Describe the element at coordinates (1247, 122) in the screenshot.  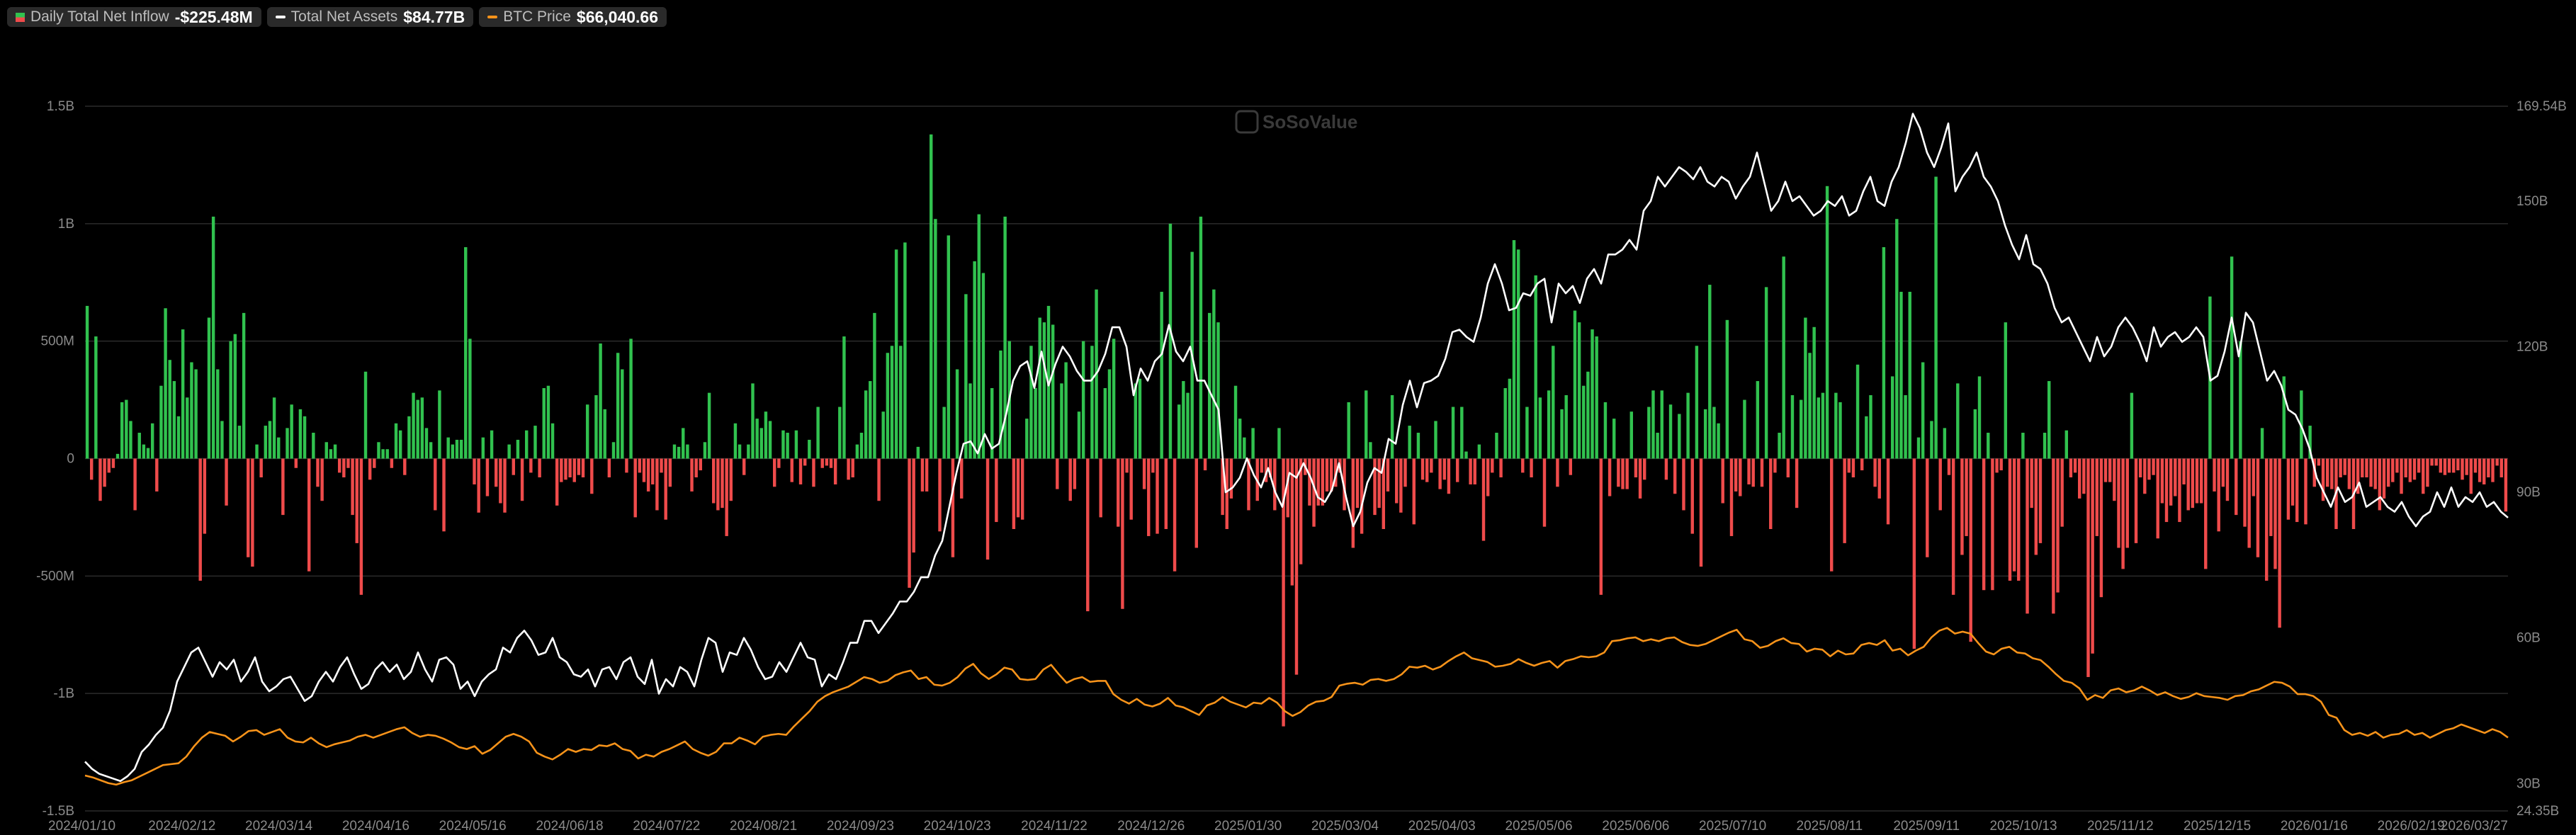
I see `sosovalue-logo-icon` at that location.